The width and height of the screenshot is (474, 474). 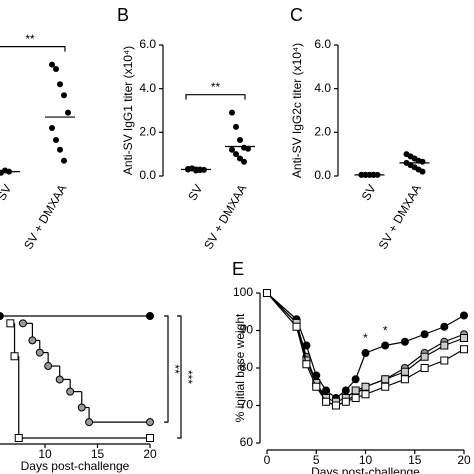 What do you see at coordinates (238, 269) in the screenshot?
I see `panel-letter: E` at bounding box center [238, 269].